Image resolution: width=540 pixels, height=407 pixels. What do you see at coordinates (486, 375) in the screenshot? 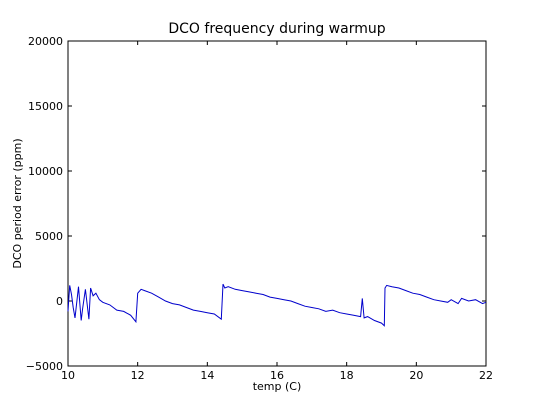
I see `x-tick-label: 22` at bounding box center [486, 375].